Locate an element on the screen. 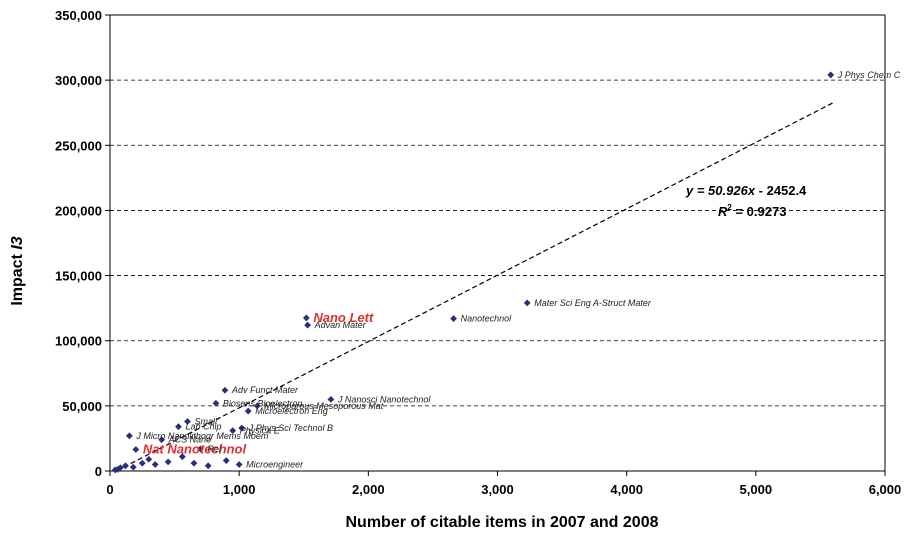  y-tick-label: 150,000 is located at coordinates (78, 276).